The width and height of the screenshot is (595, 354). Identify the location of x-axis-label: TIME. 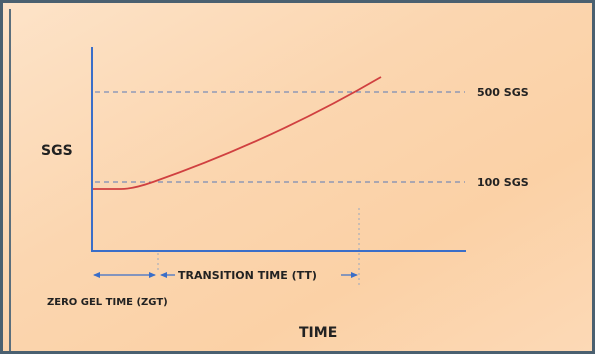
(318, 333).